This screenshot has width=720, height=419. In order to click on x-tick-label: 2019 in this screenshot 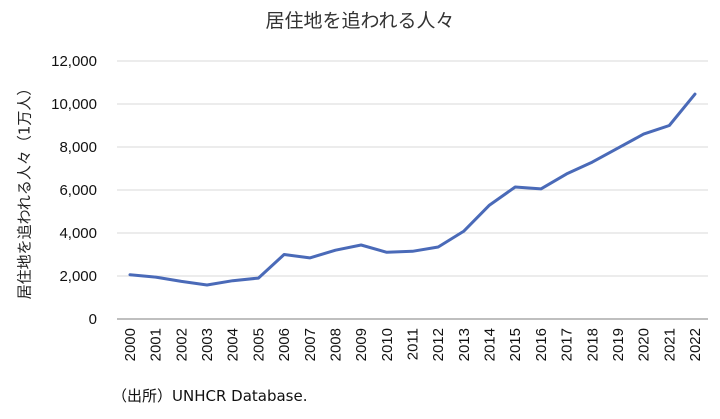, I will do `click(618, 344)`.